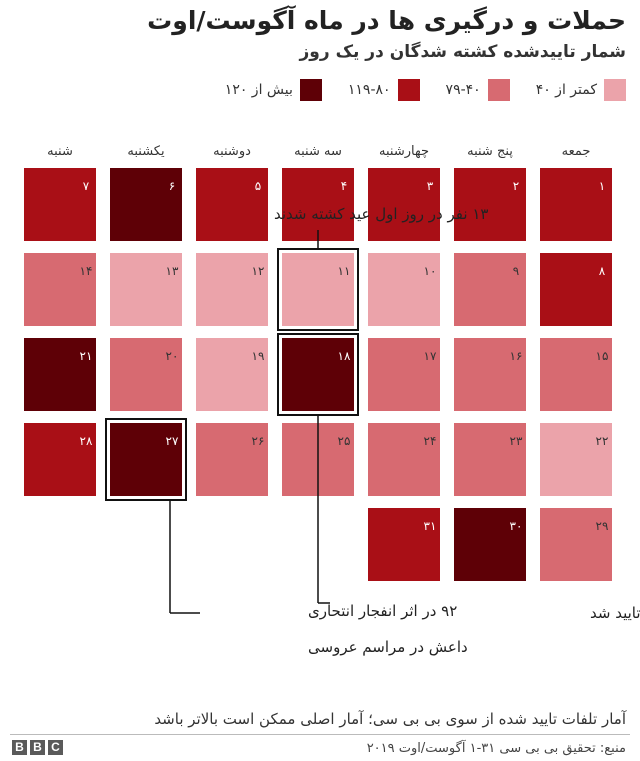 The image size is (640, 761). What do you see at coordinates (516, 186) in the screenshot?
I see `day-label: ۲` at bounding box center [516, 186].